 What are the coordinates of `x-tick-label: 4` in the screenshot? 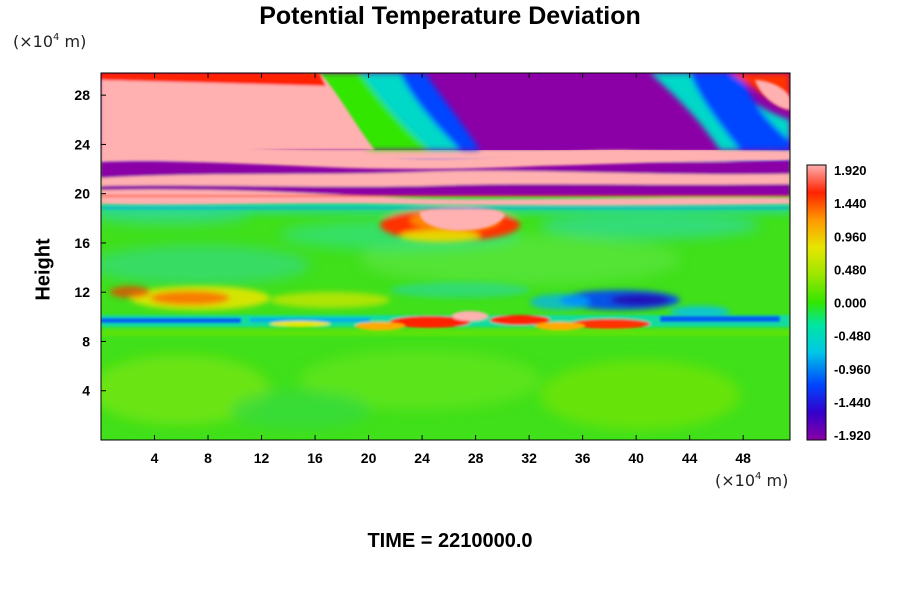 It's located at (155, 458).